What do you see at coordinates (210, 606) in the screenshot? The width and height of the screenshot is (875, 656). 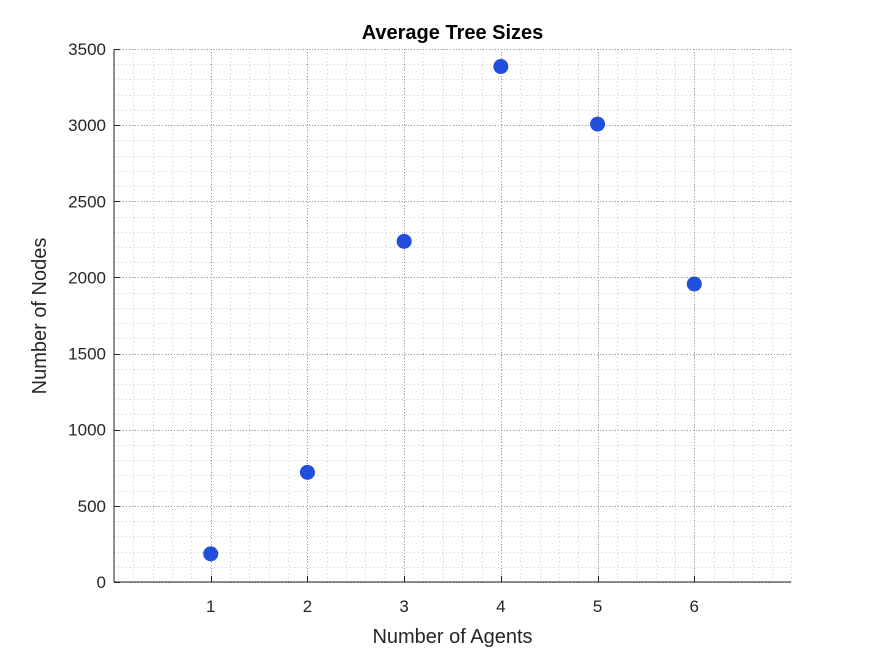 I see `x-tick-label: 1` at bounding box center [210, 606].